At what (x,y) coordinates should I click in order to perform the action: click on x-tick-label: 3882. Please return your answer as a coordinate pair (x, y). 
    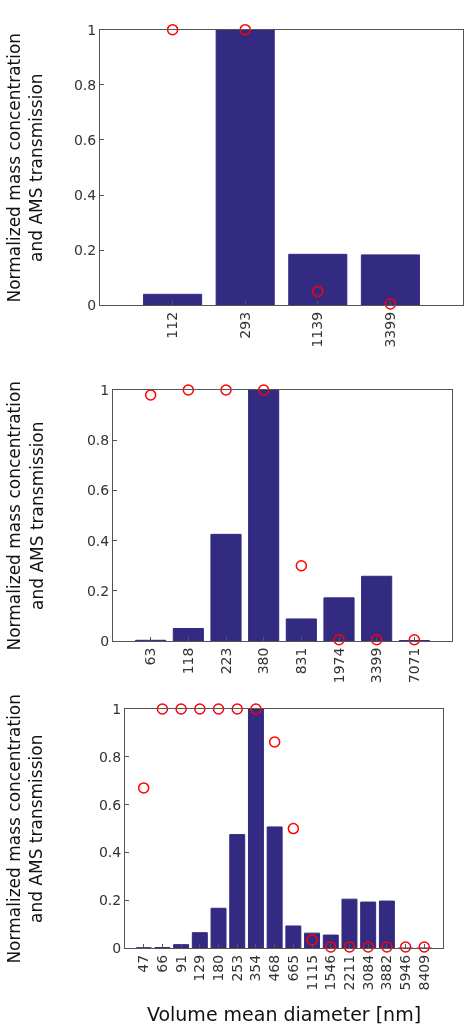
    Looking at the image, I should click on (386, 972).